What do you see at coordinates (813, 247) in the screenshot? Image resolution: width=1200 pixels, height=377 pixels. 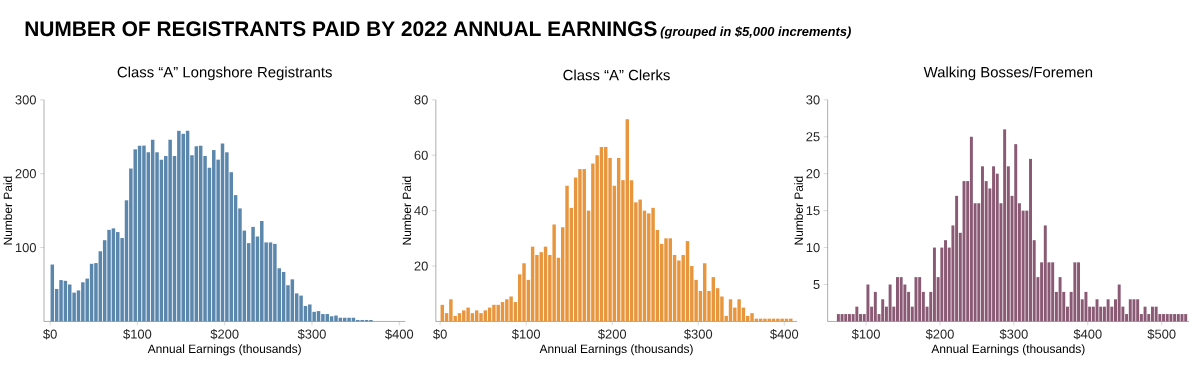 I see `y-tick-label: 10` at bounding box center [813, 247].